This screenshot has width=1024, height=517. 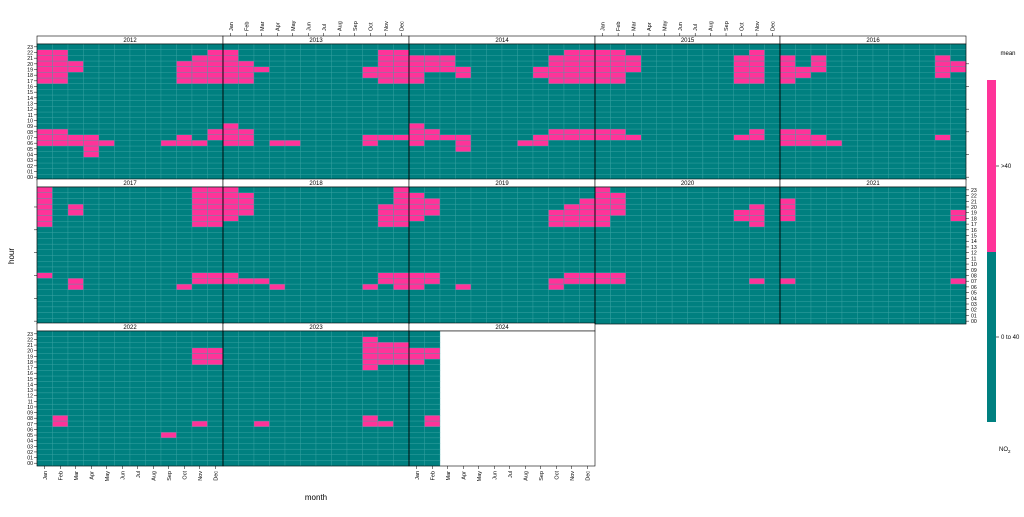 What do you see at coordinates (263, 26) in the screenshot?
I see `x-tick-label: Mar` at bounding box center [263, 26].